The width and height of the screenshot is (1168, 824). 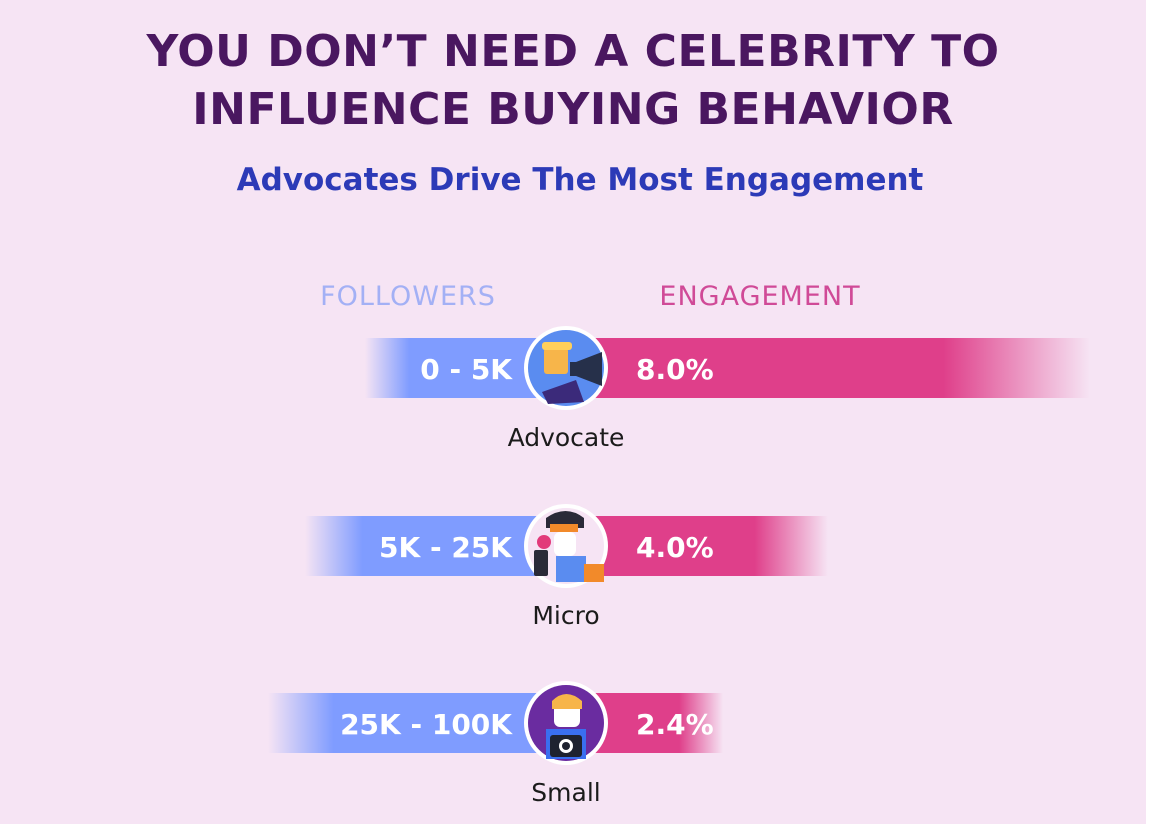 What do you see at coordinates (580, 180) in the screenshot?
I see `subtitle: Advocates Drive The Most Engagement` at bounding box center [580, 180].